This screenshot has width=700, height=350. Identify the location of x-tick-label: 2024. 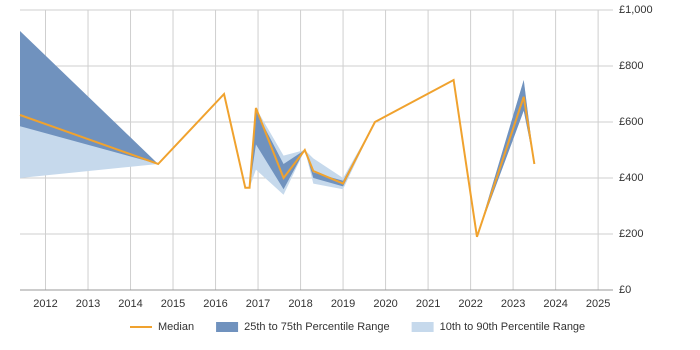
(555, 304).